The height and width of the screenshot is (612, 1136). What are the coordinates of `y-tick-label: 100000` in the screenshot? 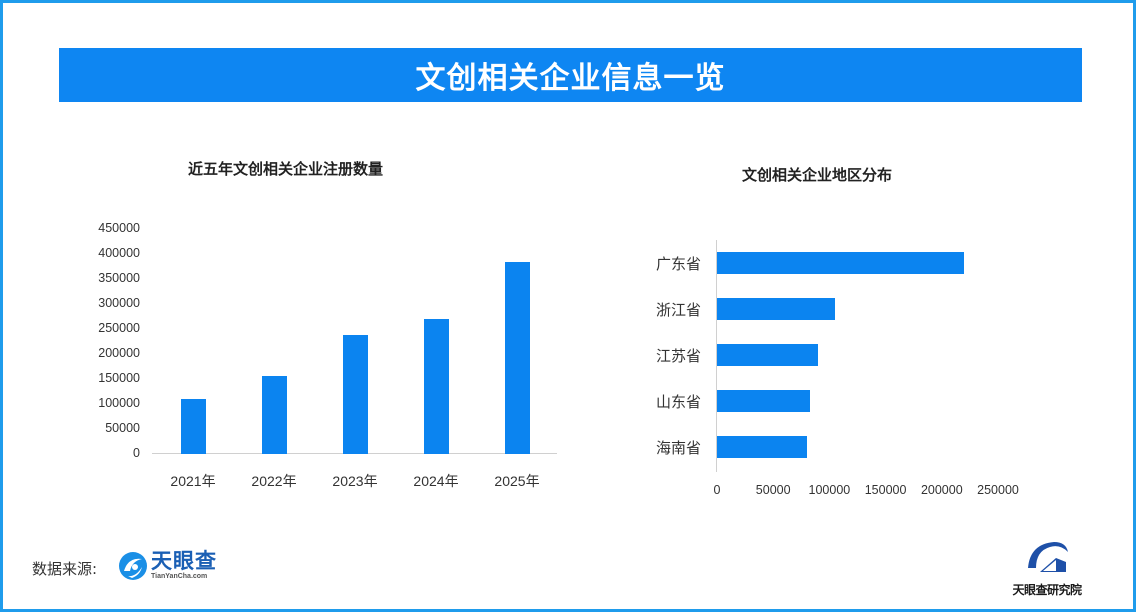 It's located at (119, 403).